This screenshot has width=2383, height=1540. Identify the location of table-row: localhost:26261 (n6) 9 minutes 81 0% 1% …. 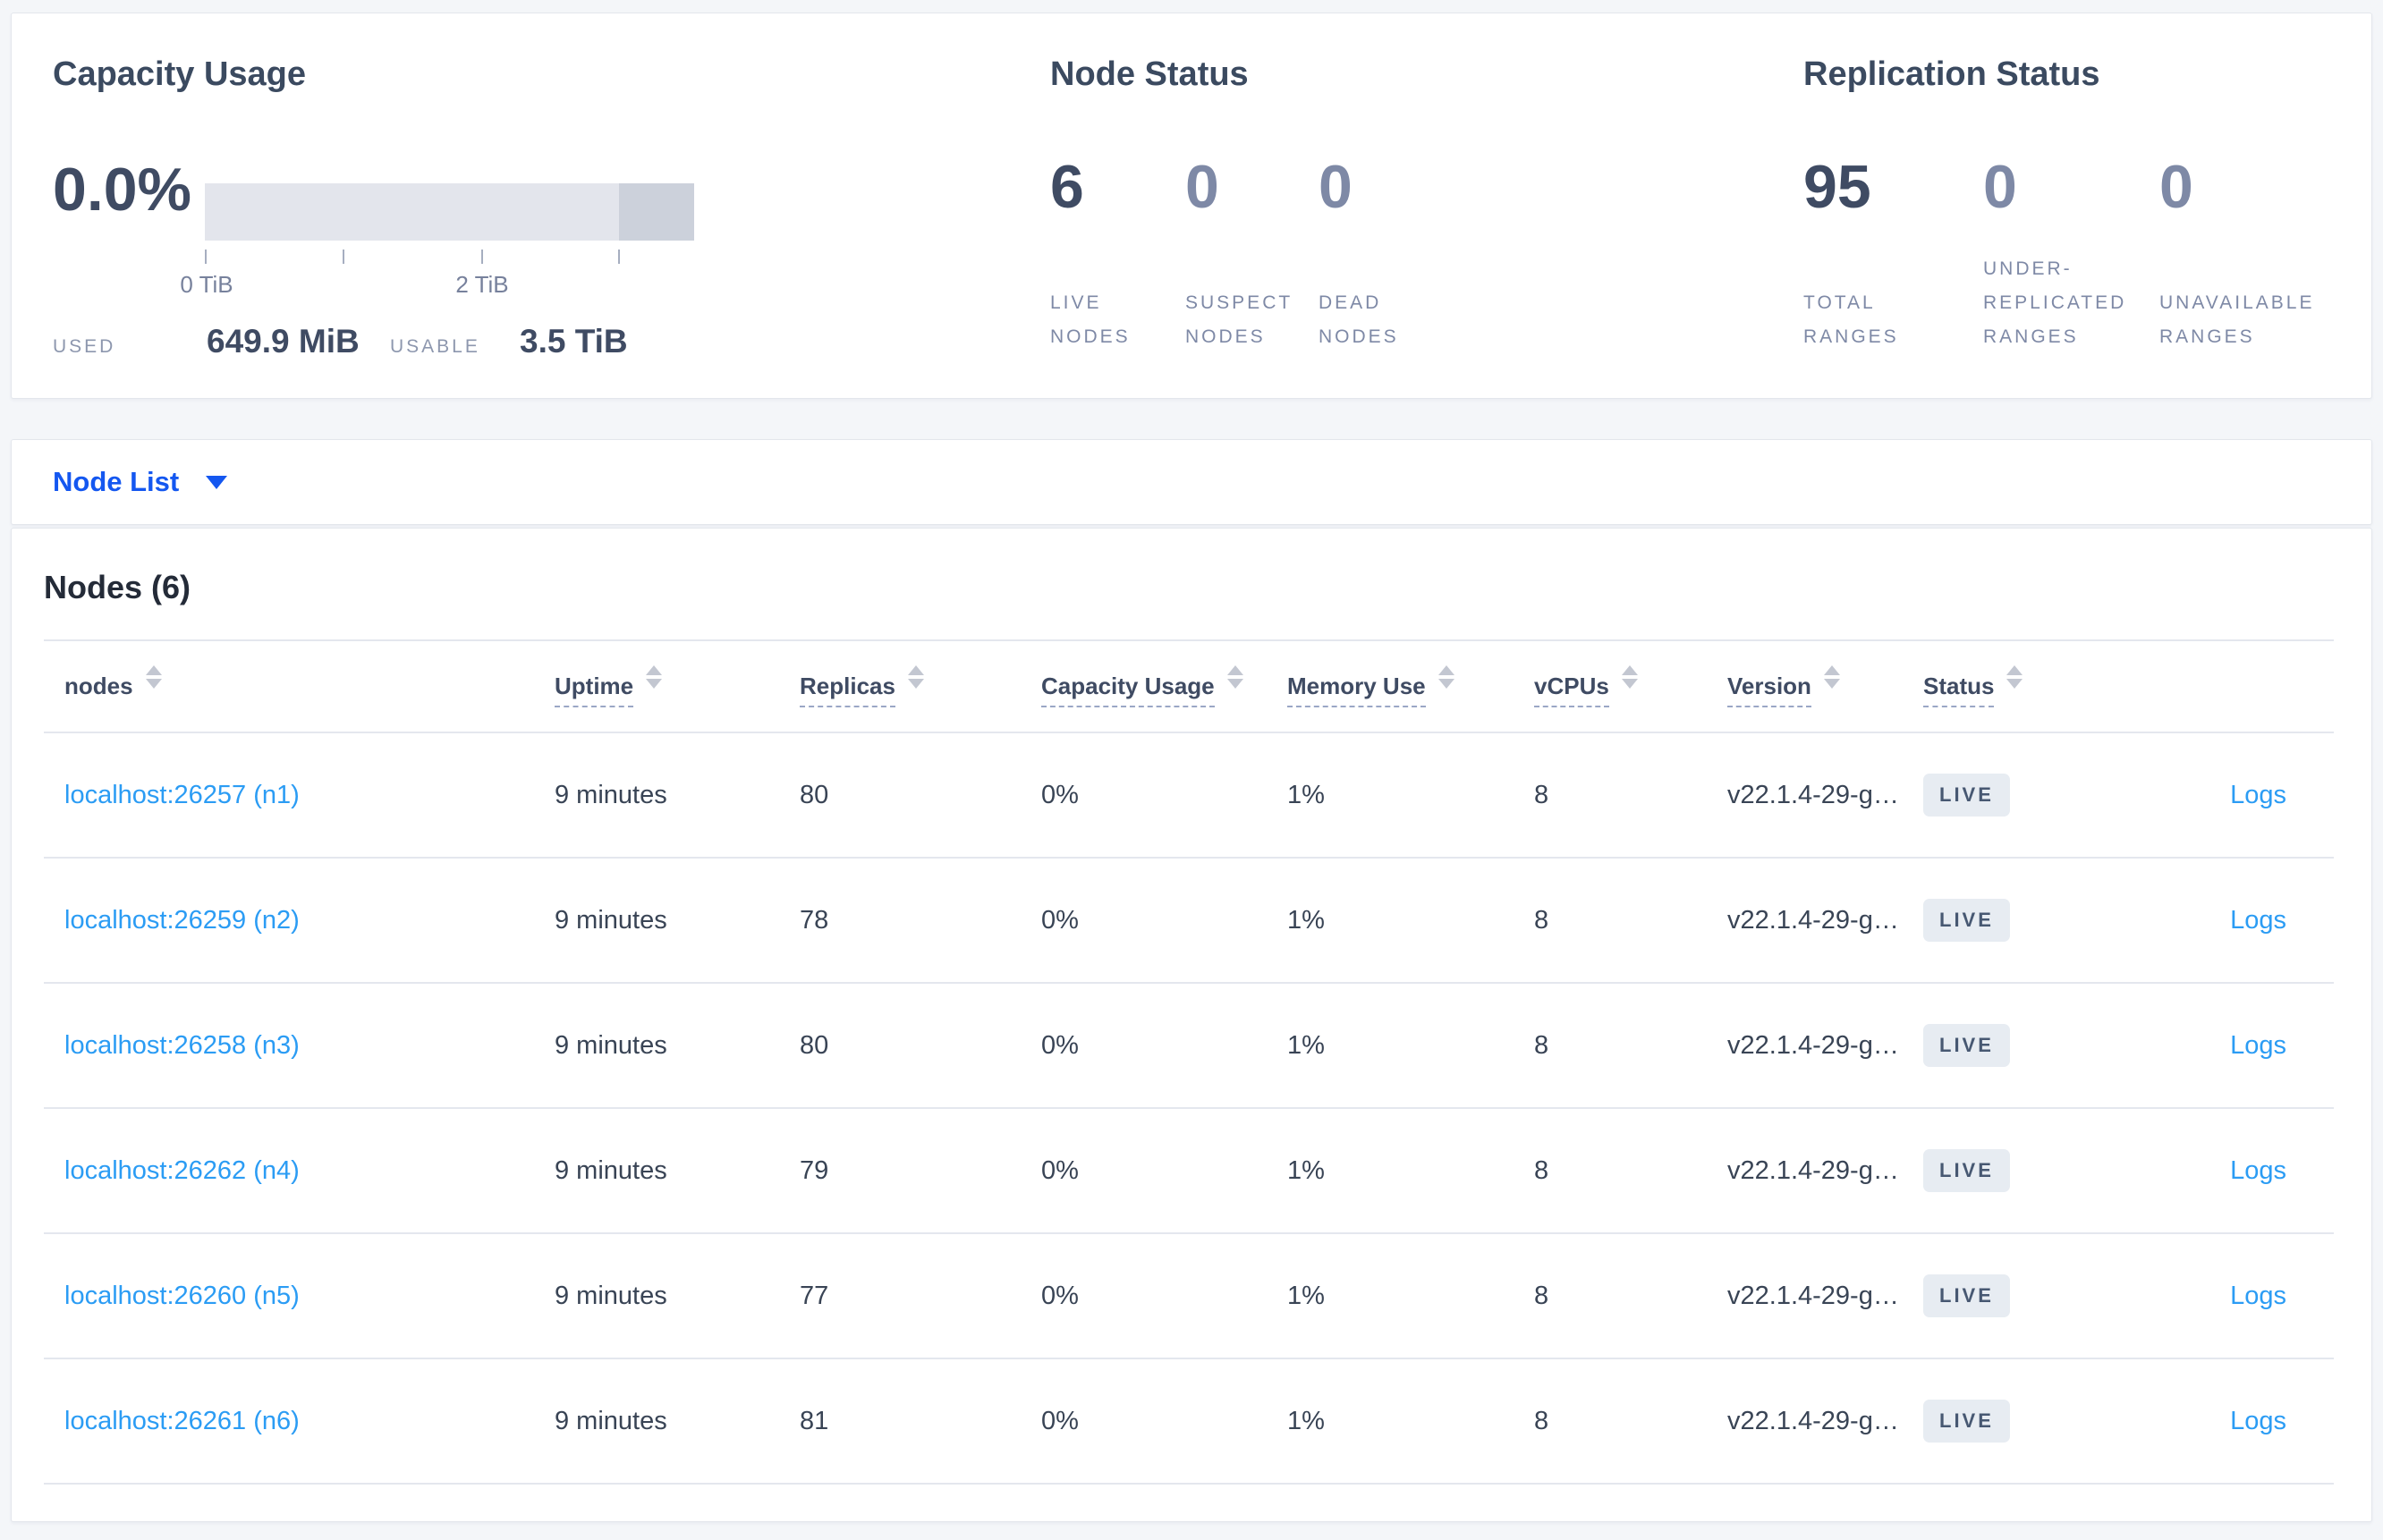
(1191, 1421).